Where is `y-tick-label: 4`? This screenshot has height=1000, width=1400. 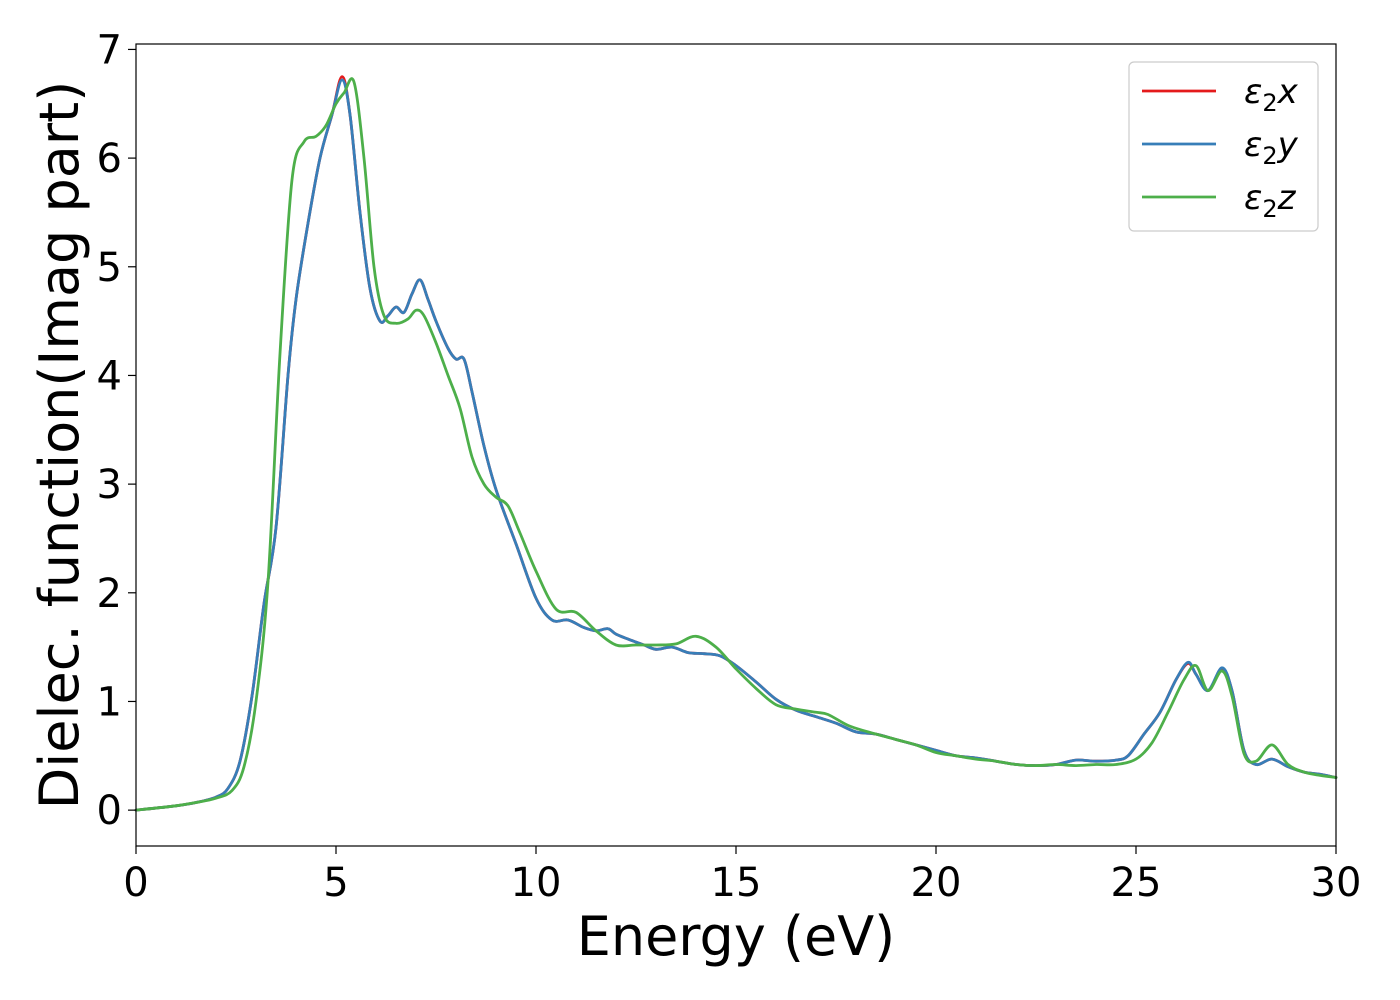
y-tick-label: 4 is located at coordinates (109, 376).